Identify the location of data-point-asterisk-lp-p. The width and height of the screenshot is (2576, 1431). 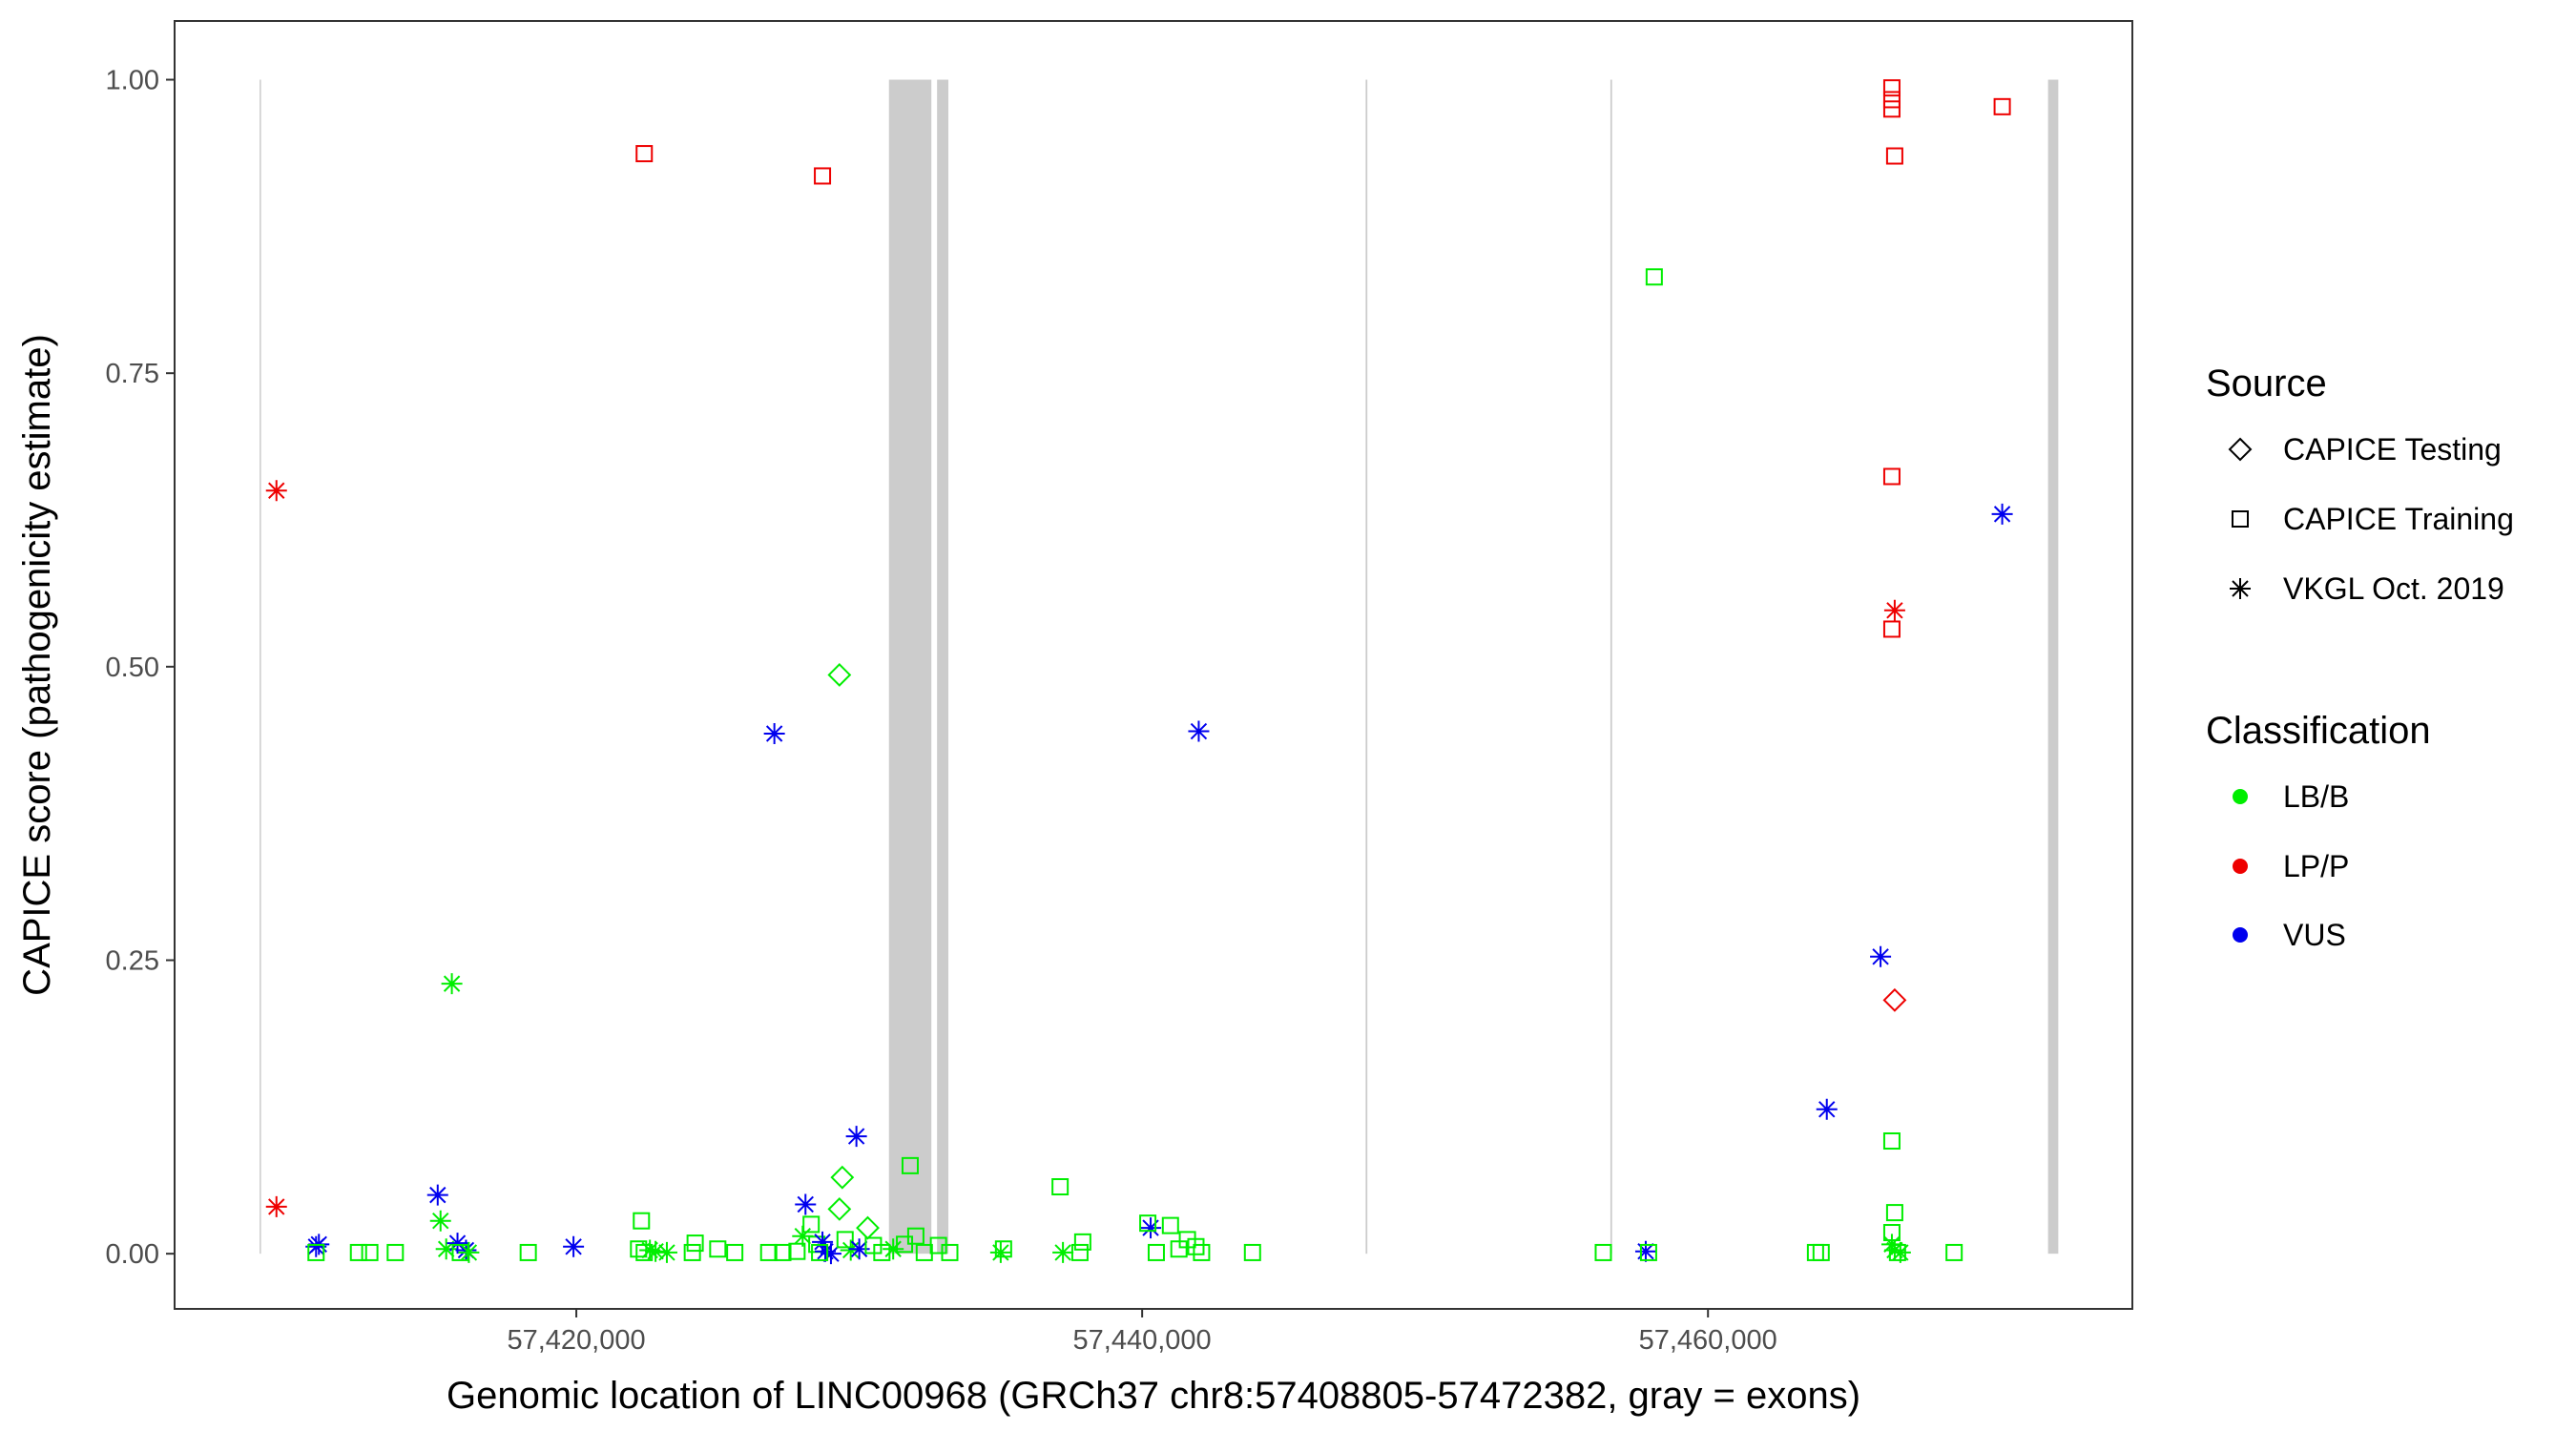
(1894, 610).